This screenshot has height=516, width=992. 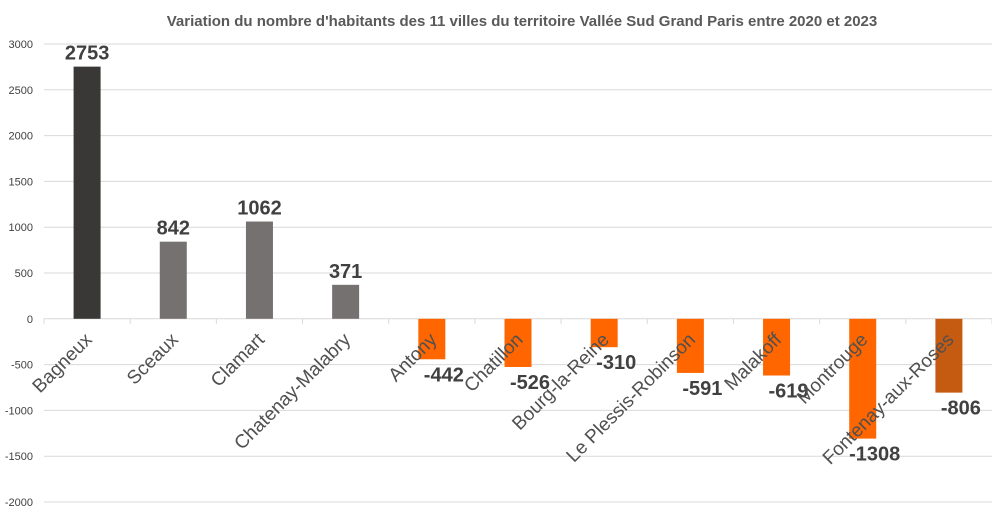 I want to click on data-label: 842, so click(x=173, y=229).